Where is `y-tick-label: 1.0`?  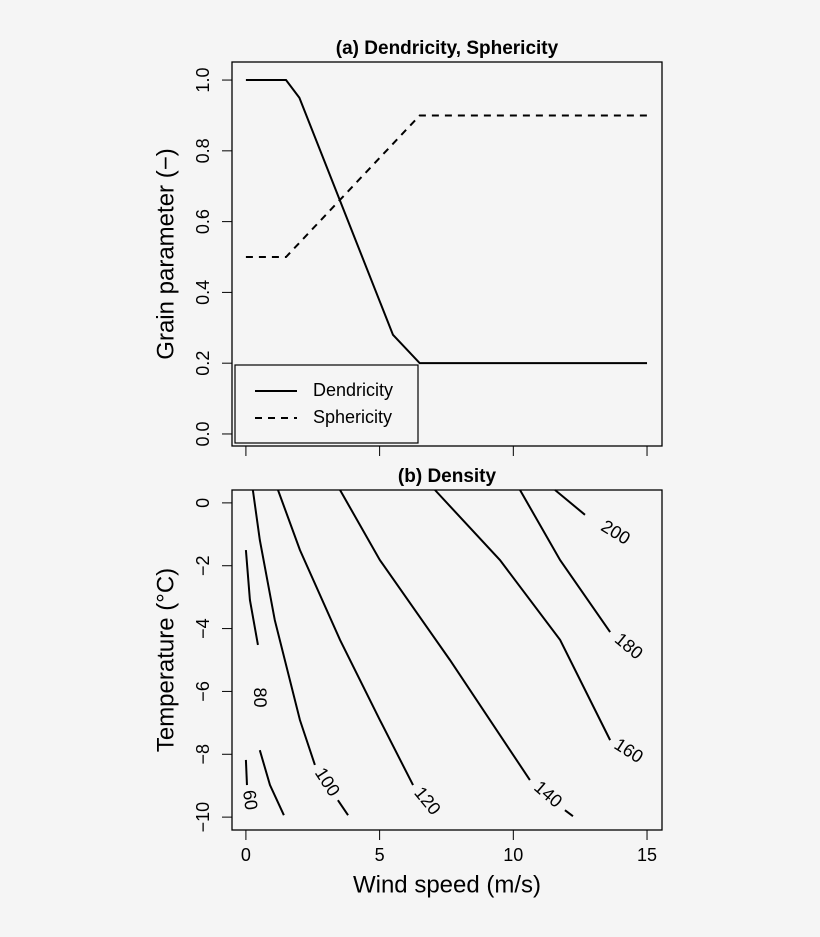
y-tick-label: 1.0 is located at coordinates (203, 80).